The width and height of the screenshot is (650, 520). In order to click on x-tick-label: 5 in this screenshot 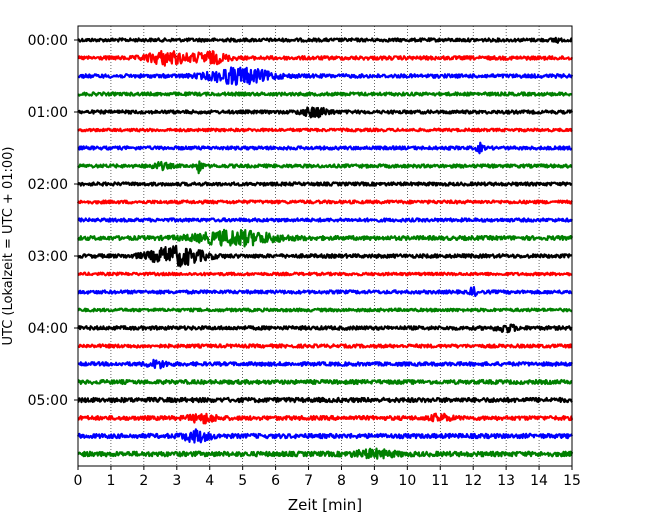, I will do `click(242, 481)`.